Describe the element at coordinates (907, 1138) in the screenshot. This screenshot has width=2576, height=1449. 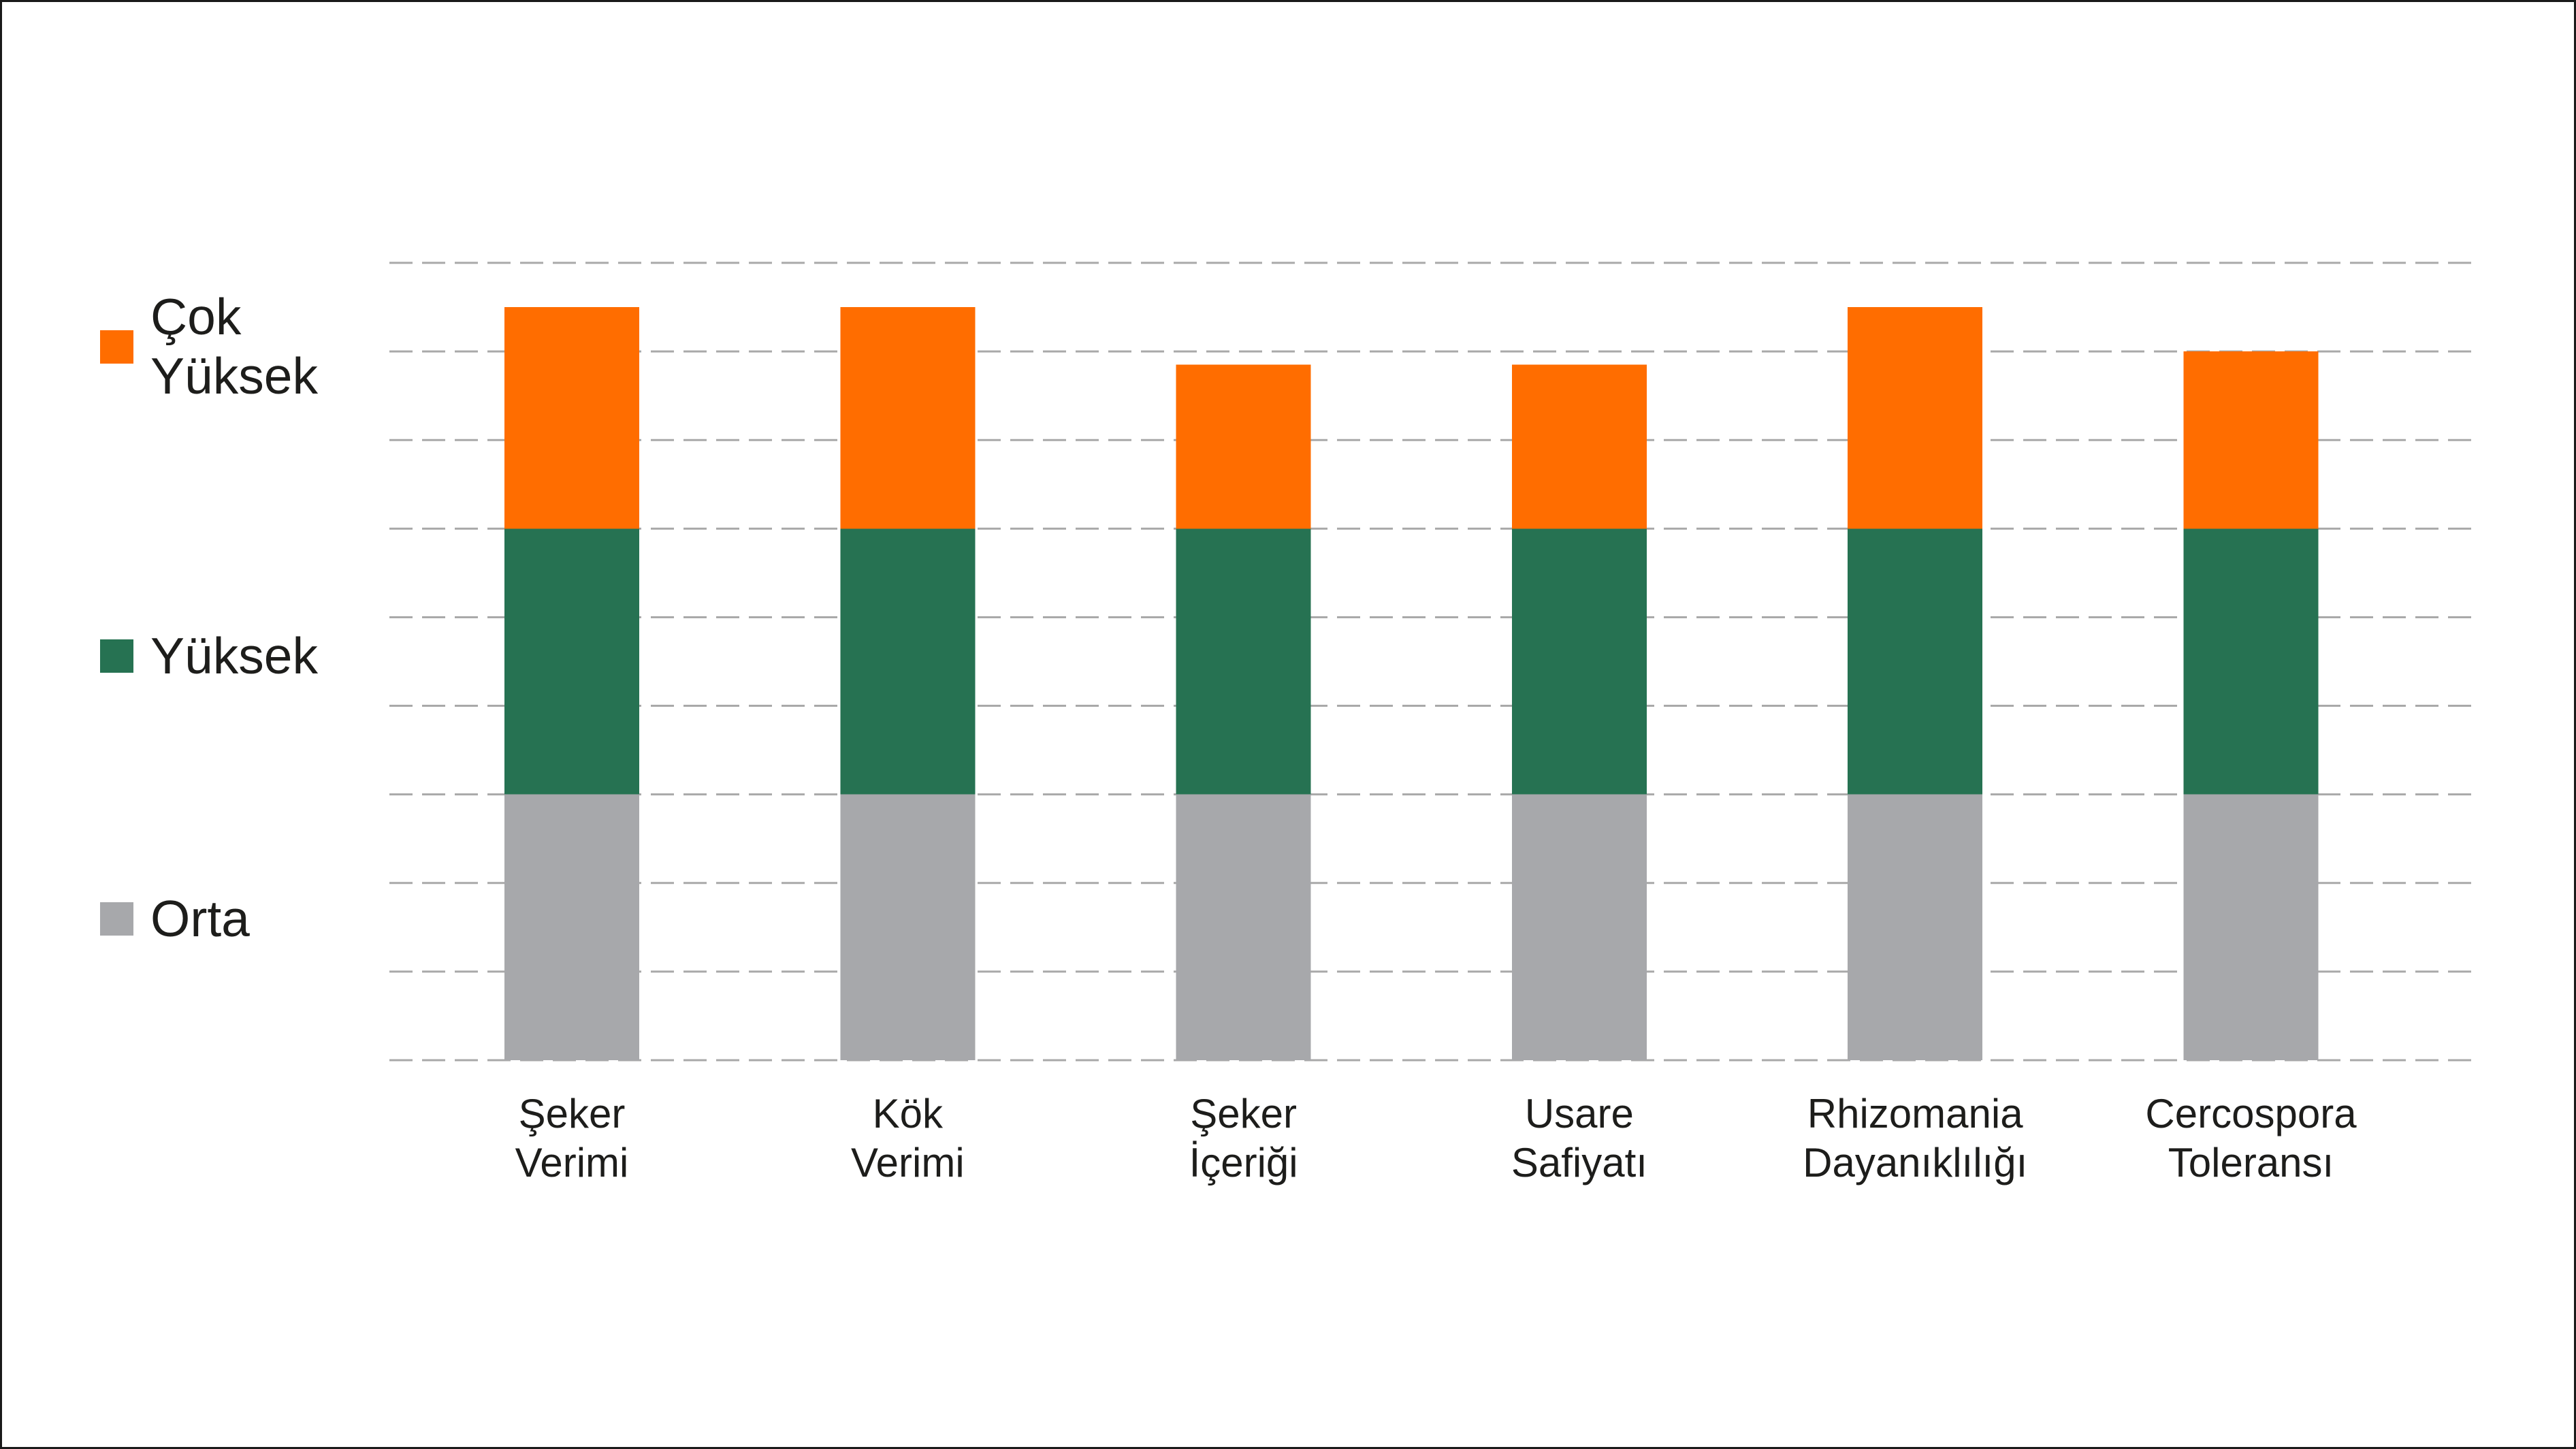
I see `x-tick-label-kok-verimi: Kök Verimi` at that location.